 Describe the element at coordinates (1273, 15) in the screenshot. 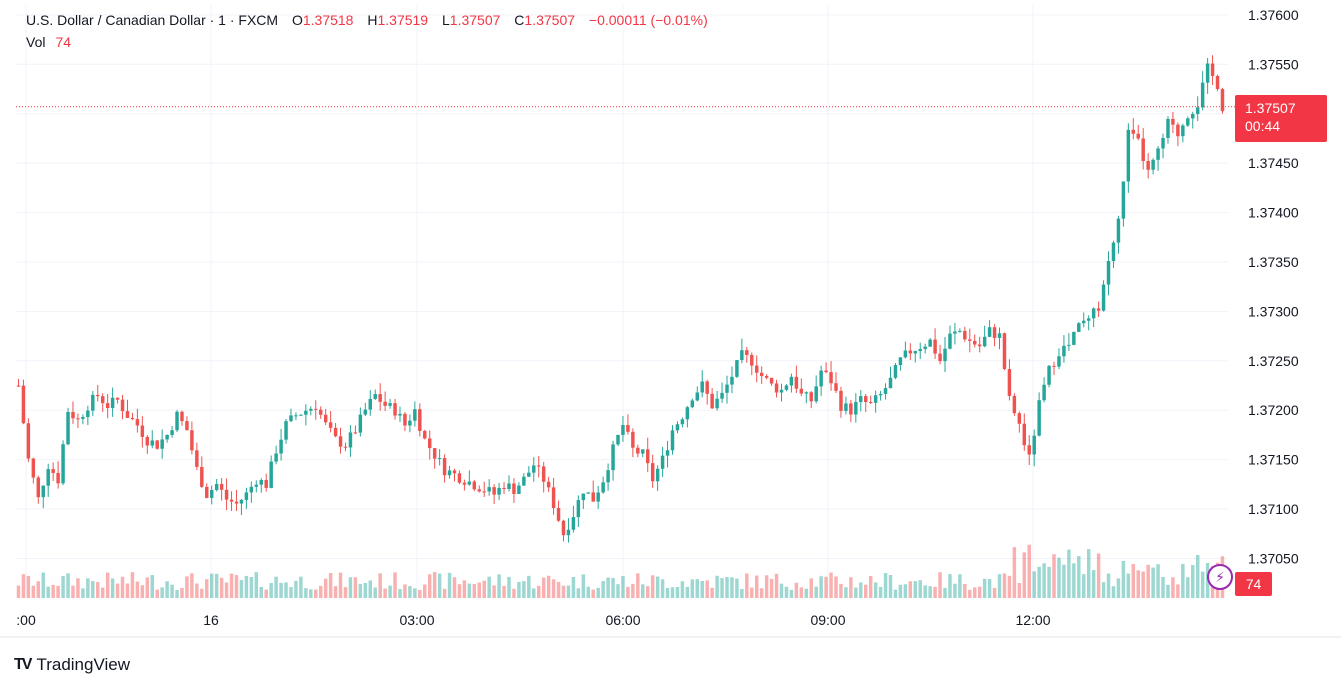

I see `price-tick-label: 1.37600` at that location.